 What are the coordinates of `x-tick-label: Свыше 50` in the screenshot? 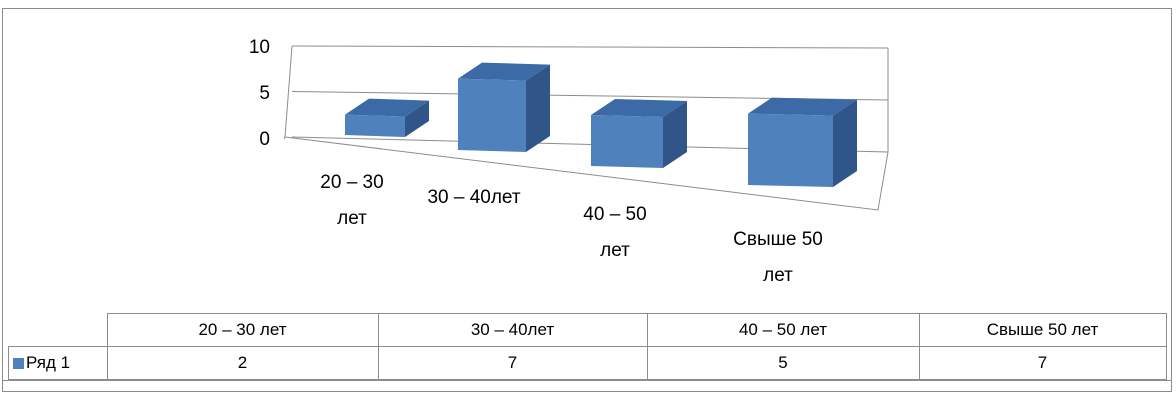 It's located at (778, 239).